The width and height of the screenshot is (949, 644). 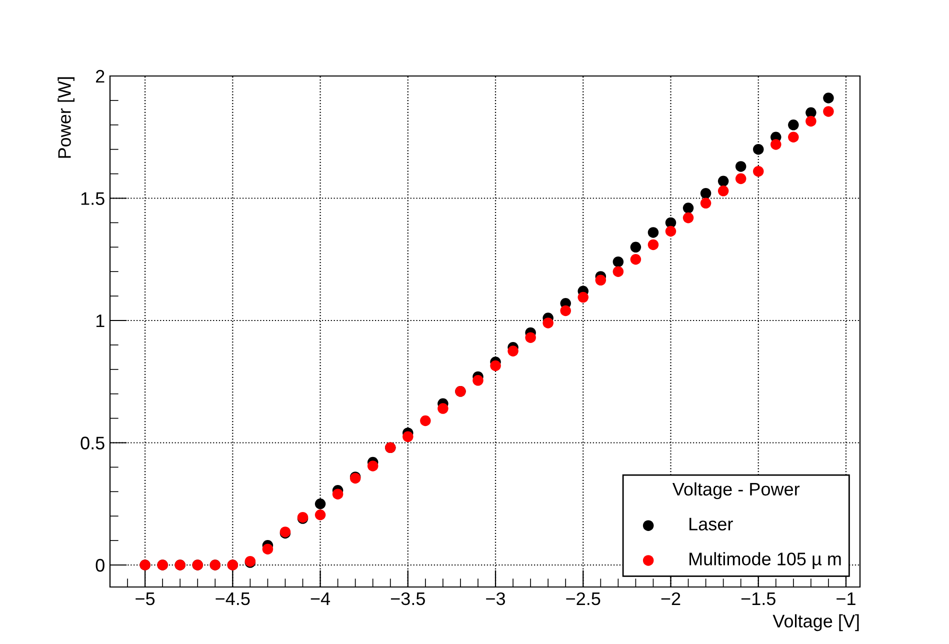 What do you see at coordinates (100, 565) in the screenshot?
I see `y-tick-label: 0` at bounding box center [100, 565].